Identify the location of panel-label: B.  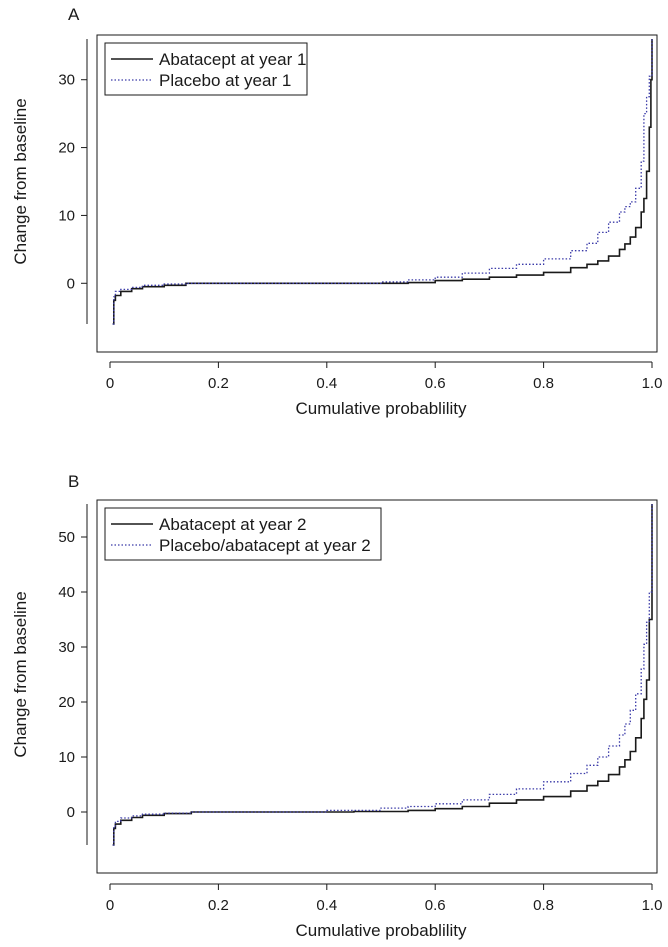
(73, 481).